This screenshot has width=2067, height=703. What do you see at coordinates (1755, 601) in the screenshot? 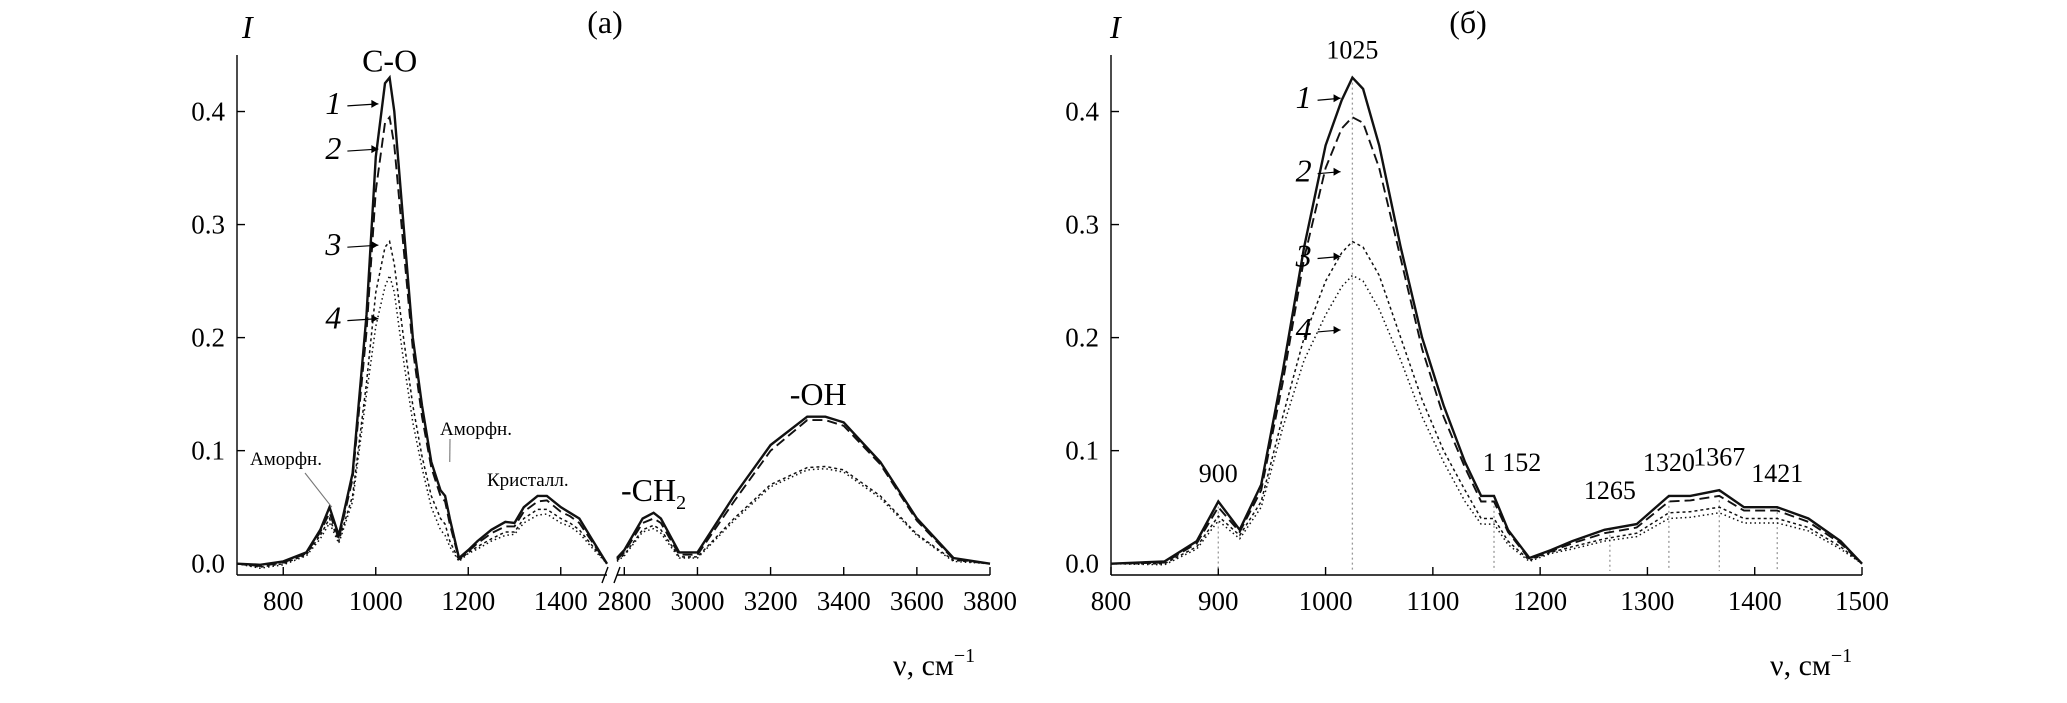
I see `b-x-tick-label: 1400` at bounding box center [1755, 601].